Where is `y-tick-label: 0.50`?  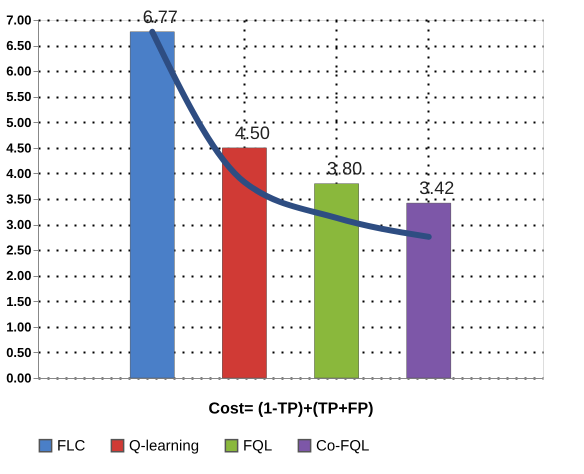 y-tick-label: 0.50 is located at coordinates (19, 352).